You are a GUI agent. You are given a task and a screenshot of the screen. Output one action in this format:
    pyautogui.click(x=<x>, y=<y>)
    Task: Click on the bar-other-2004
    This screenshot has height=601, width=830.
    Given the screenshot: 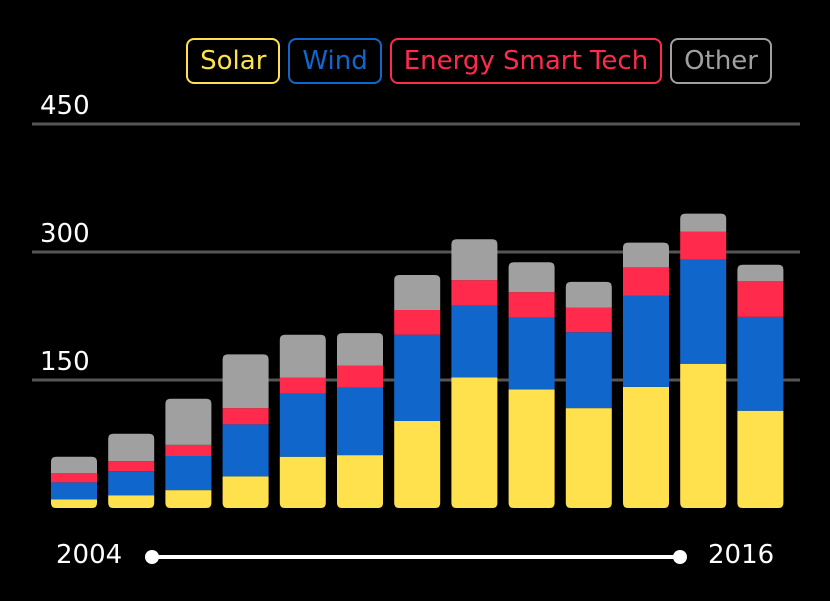 What is the action you would take?
    pyautogui.click(x=74, y=465)
    